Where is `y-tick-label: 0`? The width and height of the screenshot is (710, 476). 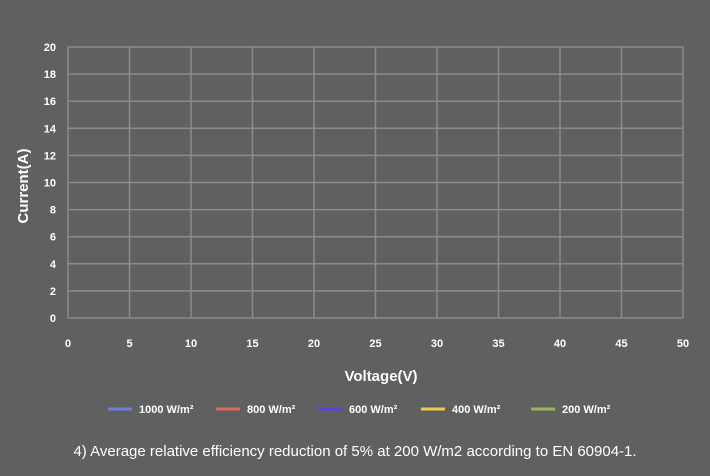 y-tick-label: 0 is located at coordinates (53, 319).